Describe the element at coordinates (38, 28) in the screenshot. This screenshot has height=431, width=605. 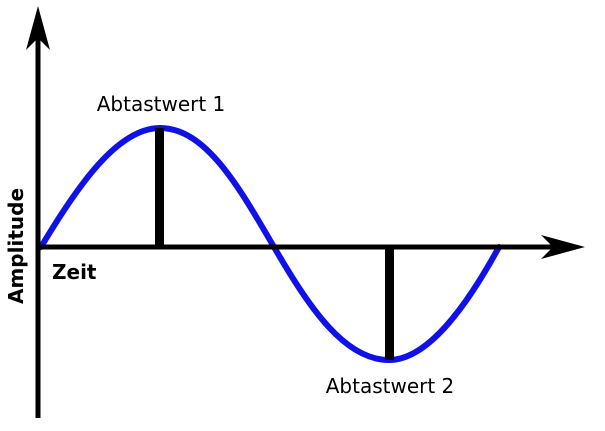
I see `y-axis-arrow-icon` at that location.